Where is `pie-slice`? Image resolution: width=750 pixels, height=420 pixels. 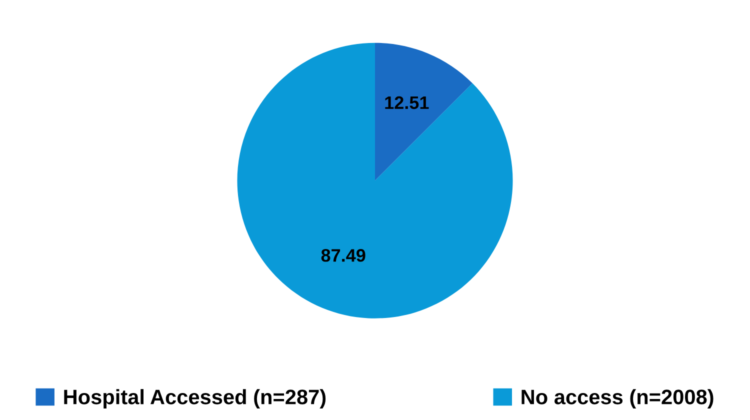
pie-slice is located at coordinates (423, 111).